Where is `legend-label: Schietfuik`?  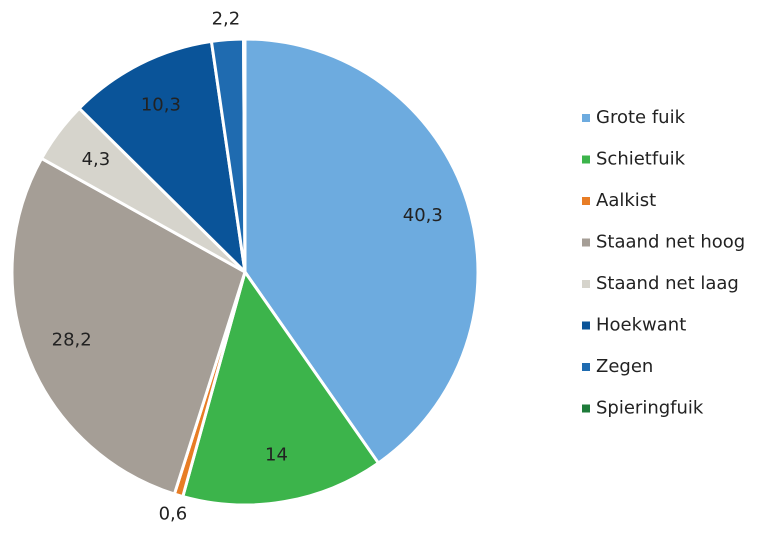
legend-label: Schietfuik is located at coordinates (641, 159).